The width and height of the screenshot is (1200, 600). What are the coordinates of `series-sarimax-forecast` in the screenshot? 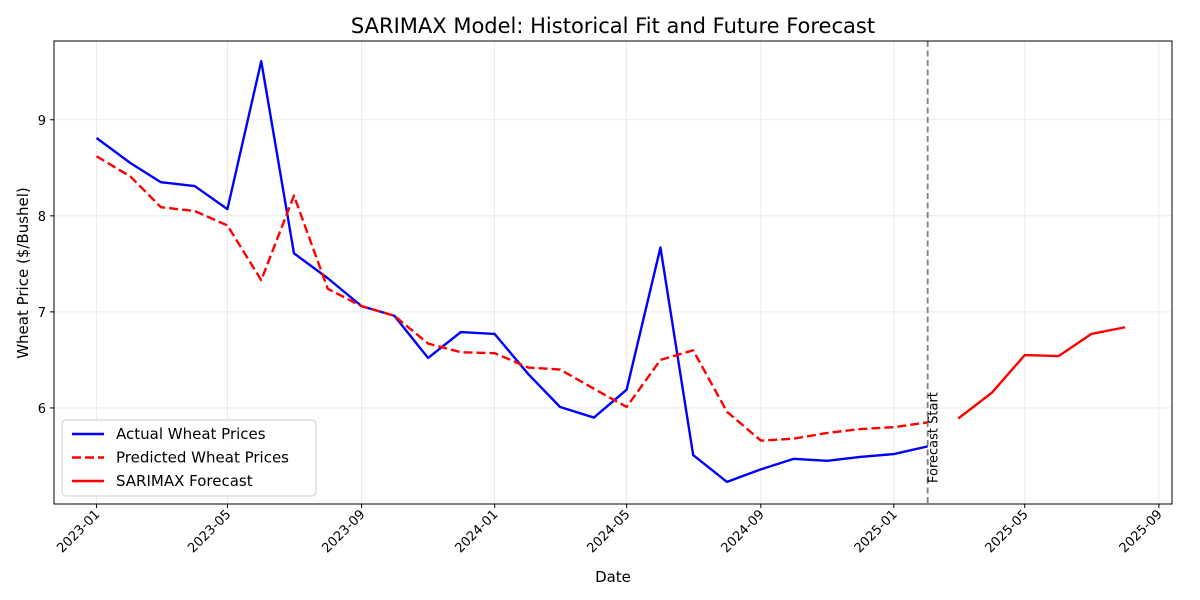 It's located at (1041, 373).